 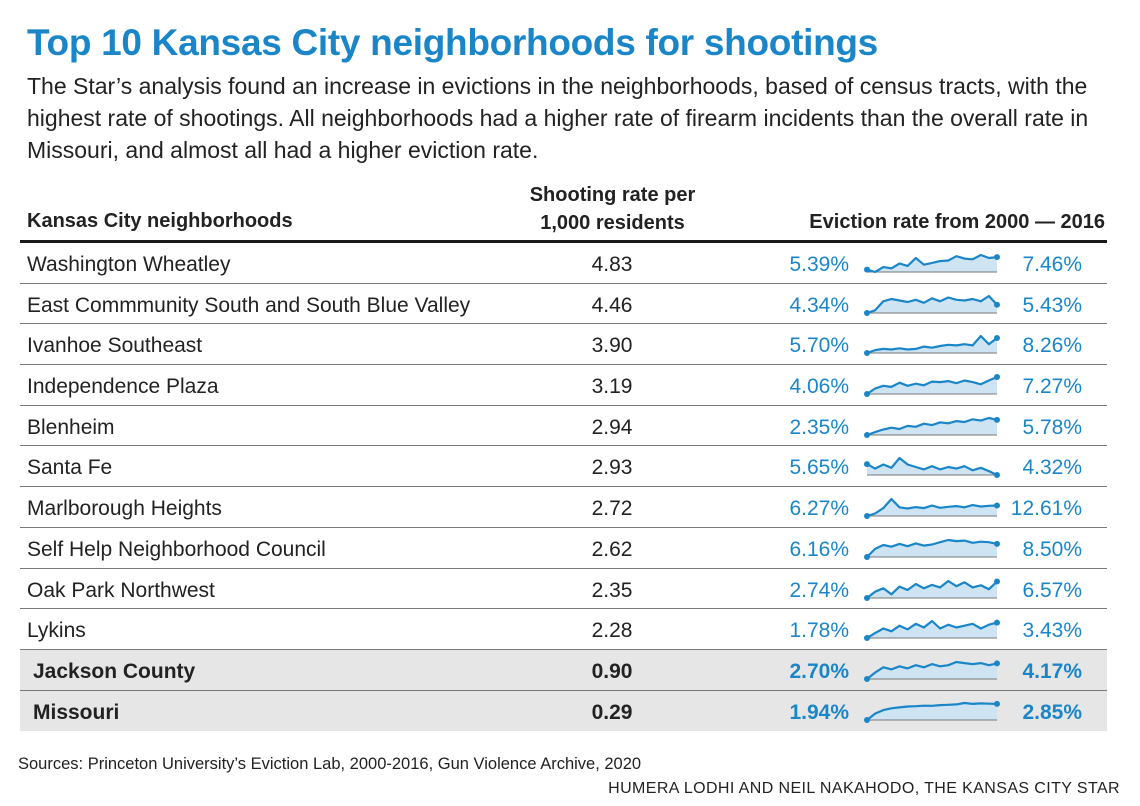 What do you see at coordinates (563, 385) in the screenshot?
I see `table-row: Independence Plaza 3.19 4.06% 7.27%` at bounding box center [563, 385].